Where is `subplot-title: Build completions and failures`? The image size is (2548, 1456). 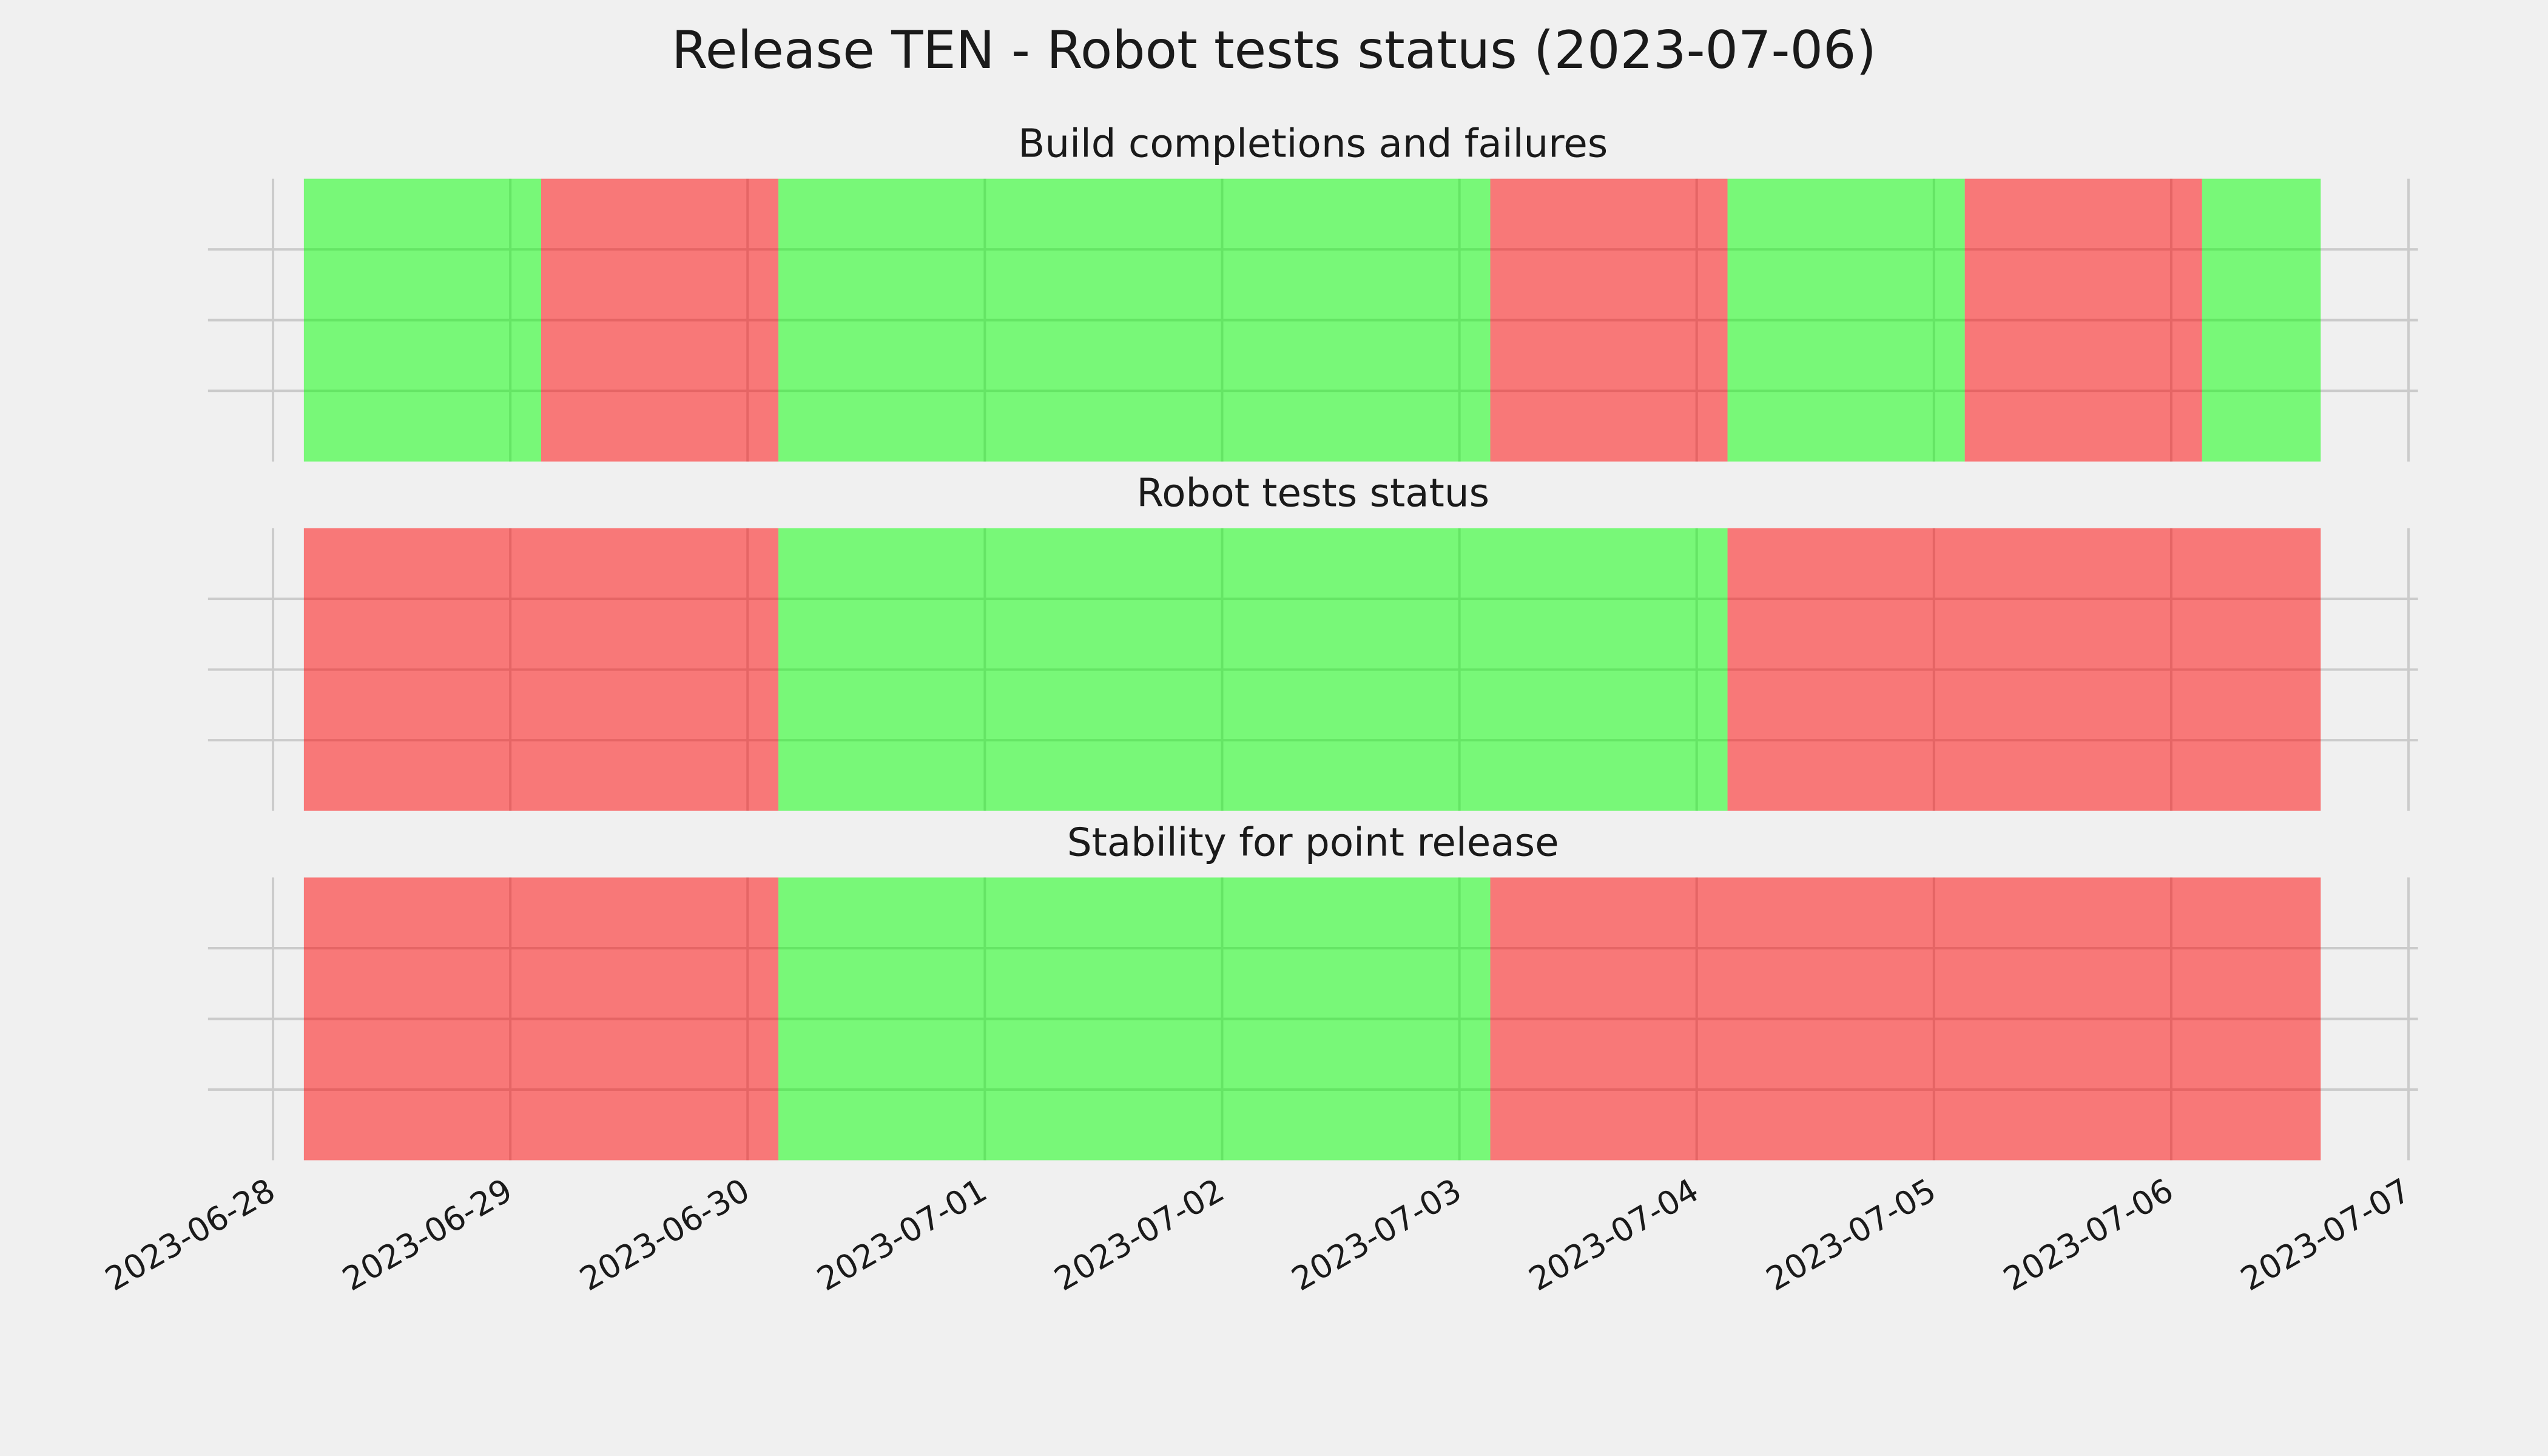 subplot-title: Build completions and failures is located at coordinates (1313, 144).